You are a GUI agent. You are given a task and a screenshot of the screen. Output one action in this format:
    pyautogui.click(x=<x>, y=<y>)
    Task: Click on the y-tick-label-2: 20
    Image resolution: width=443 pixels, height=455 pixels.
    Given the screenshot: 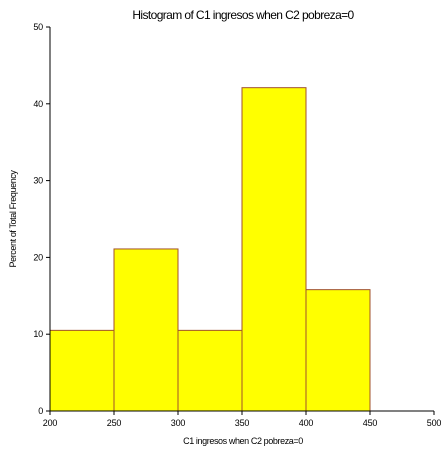 What is the action you would take?
    pyautogui.click(x=38, y=257)
    